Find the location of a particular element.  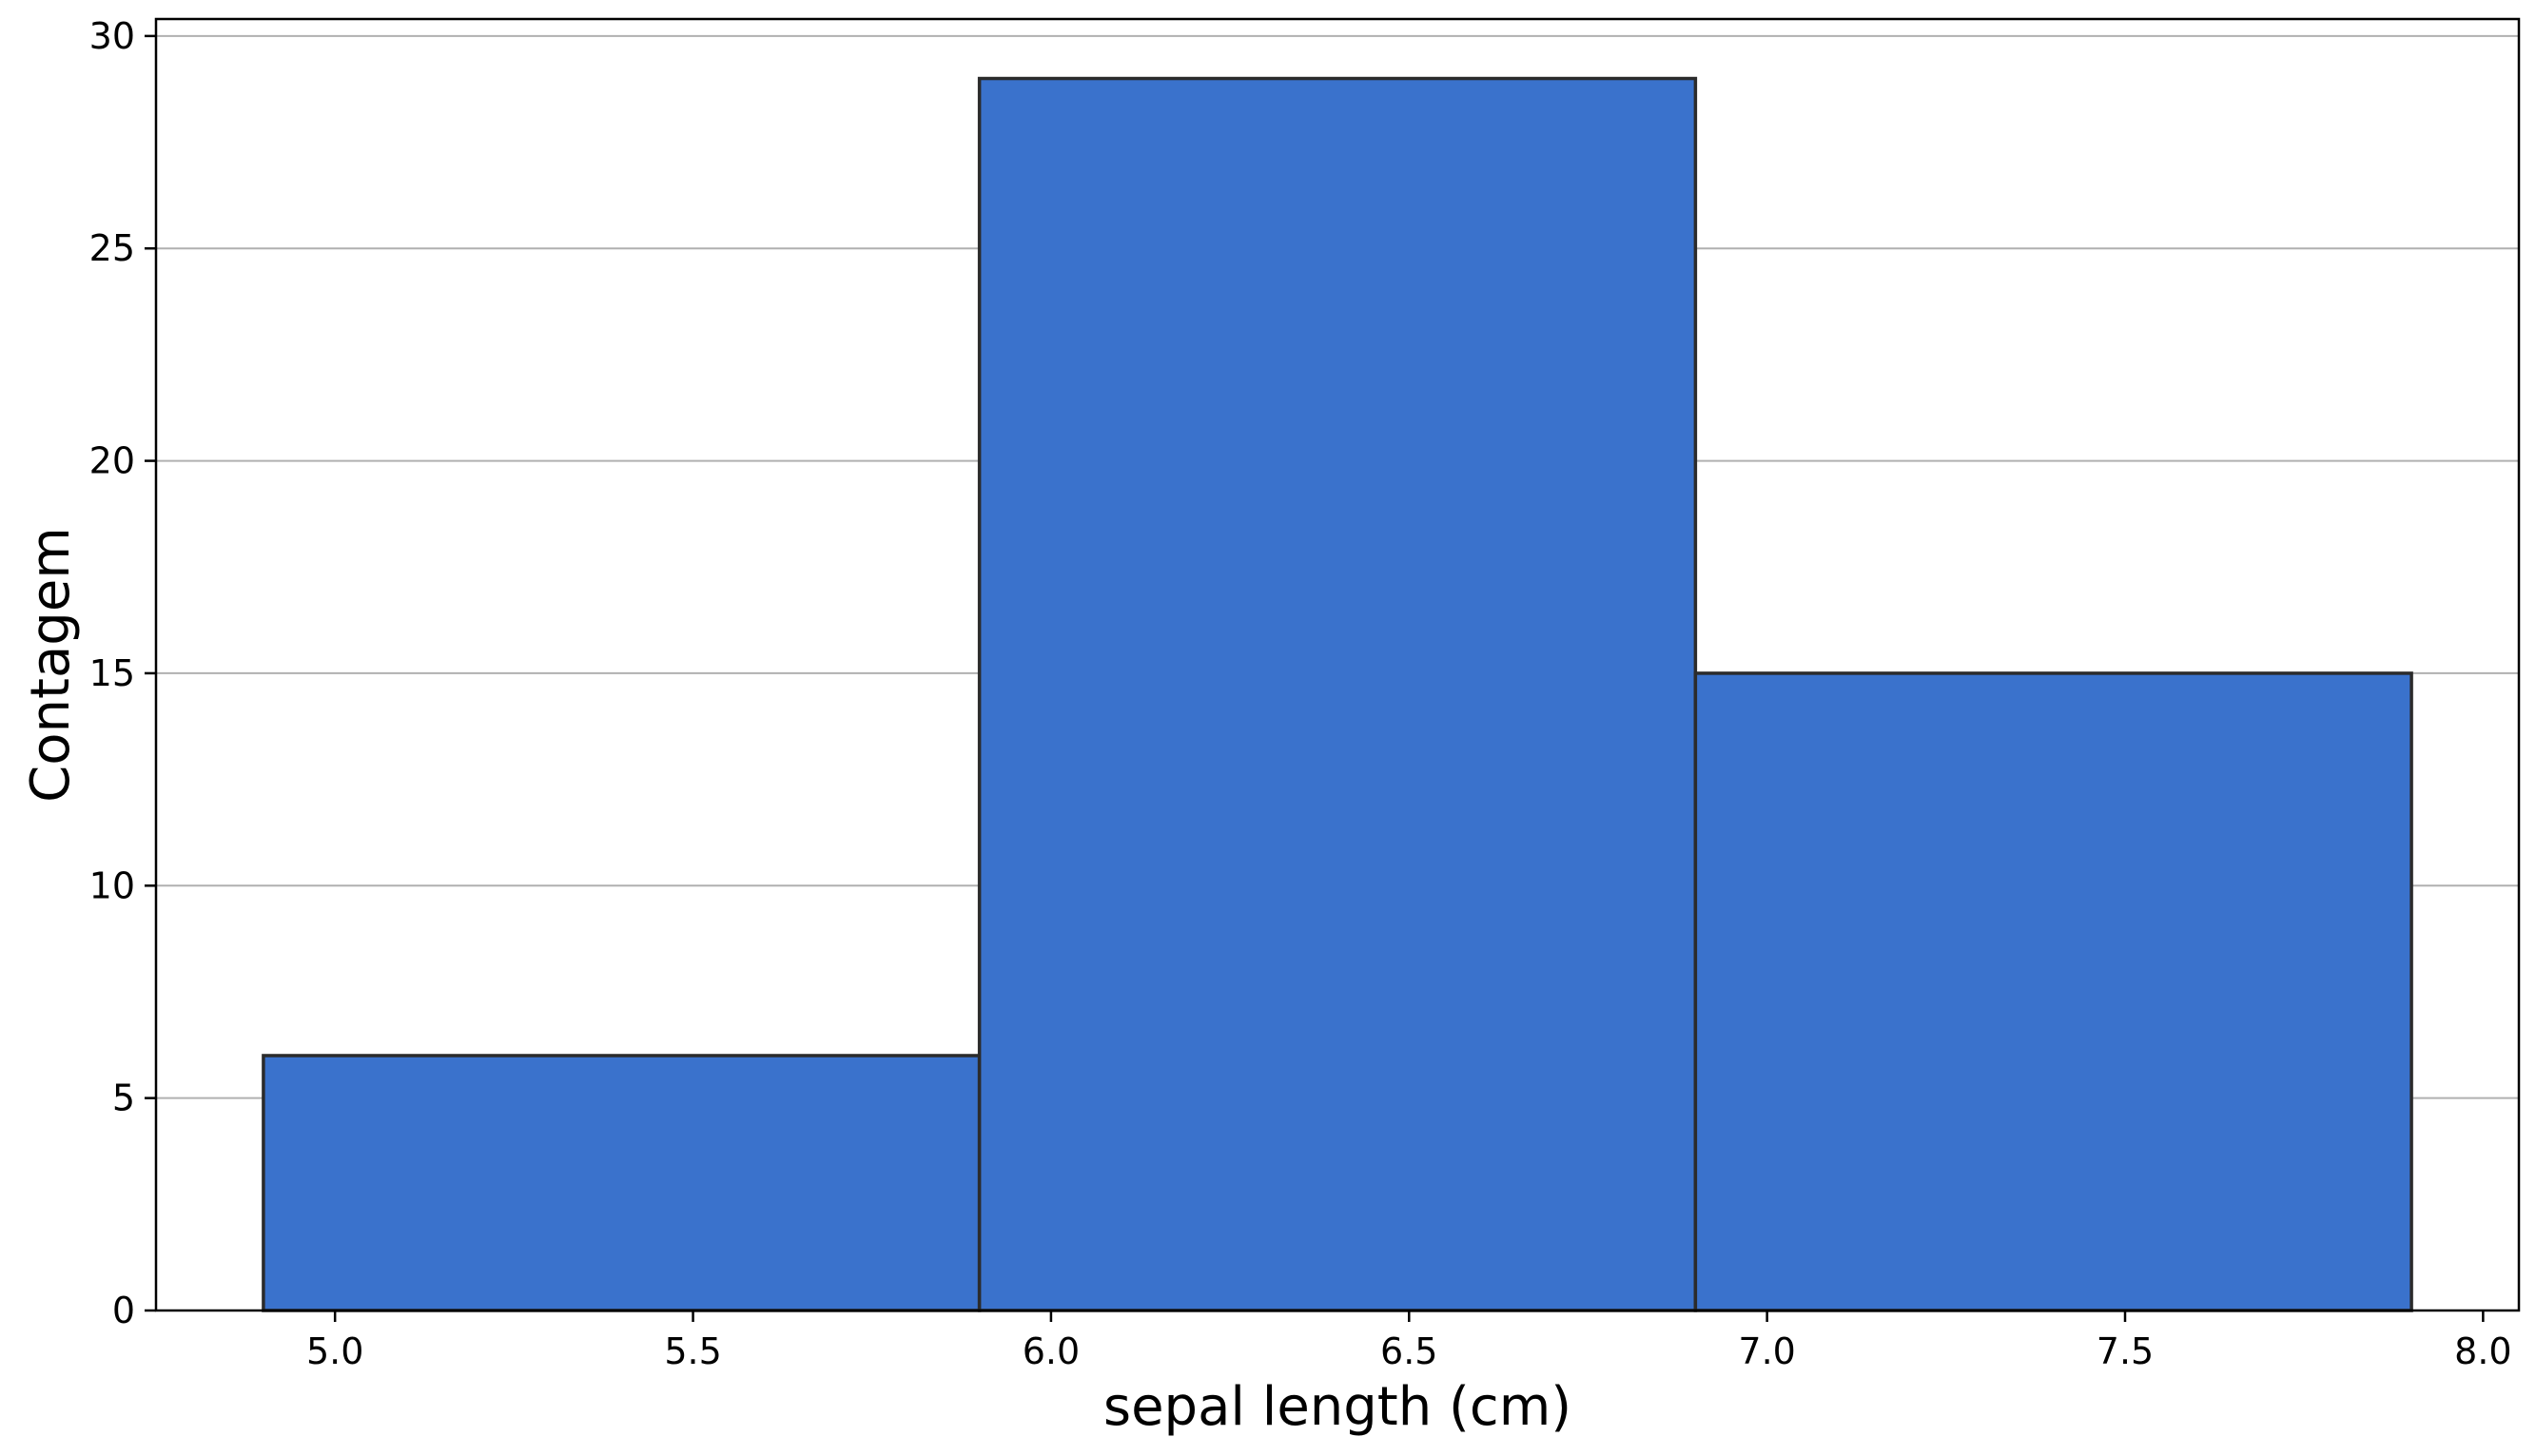

x-tick-label-5.5: 5.5 is located at coordinates (692, 1351).